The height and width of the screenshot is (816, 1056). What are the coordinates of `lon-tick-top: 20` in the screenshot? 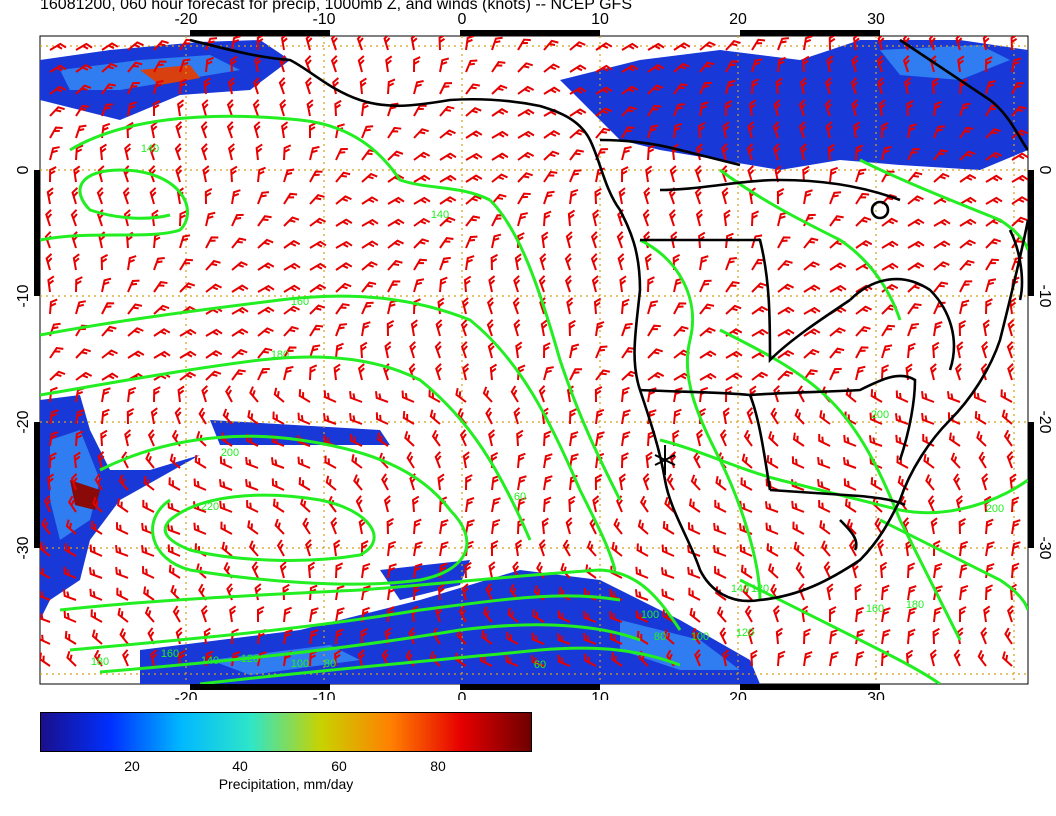 It's located at (738, 19).